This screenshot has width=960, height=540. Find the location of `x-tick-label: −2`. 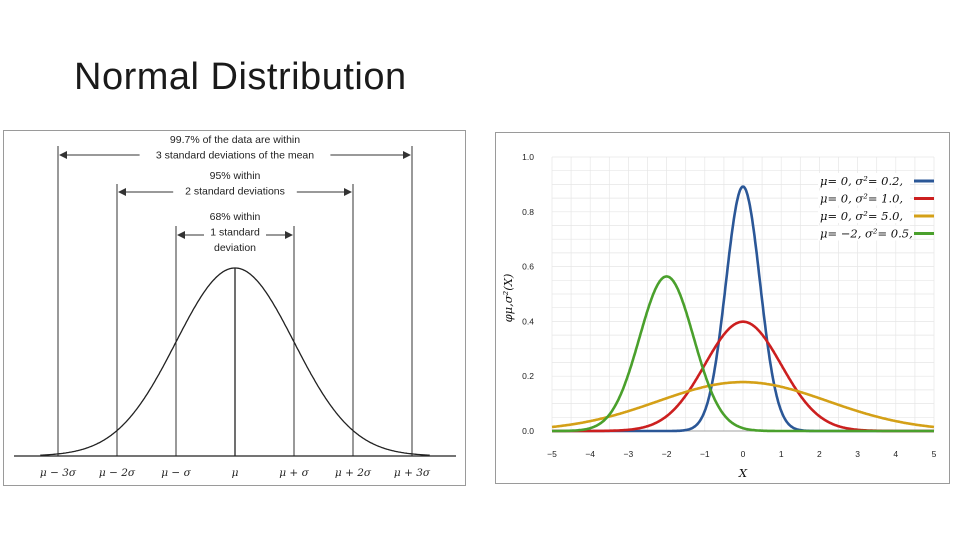

x-tick-label: −2 is located at coordinates (667, 454).